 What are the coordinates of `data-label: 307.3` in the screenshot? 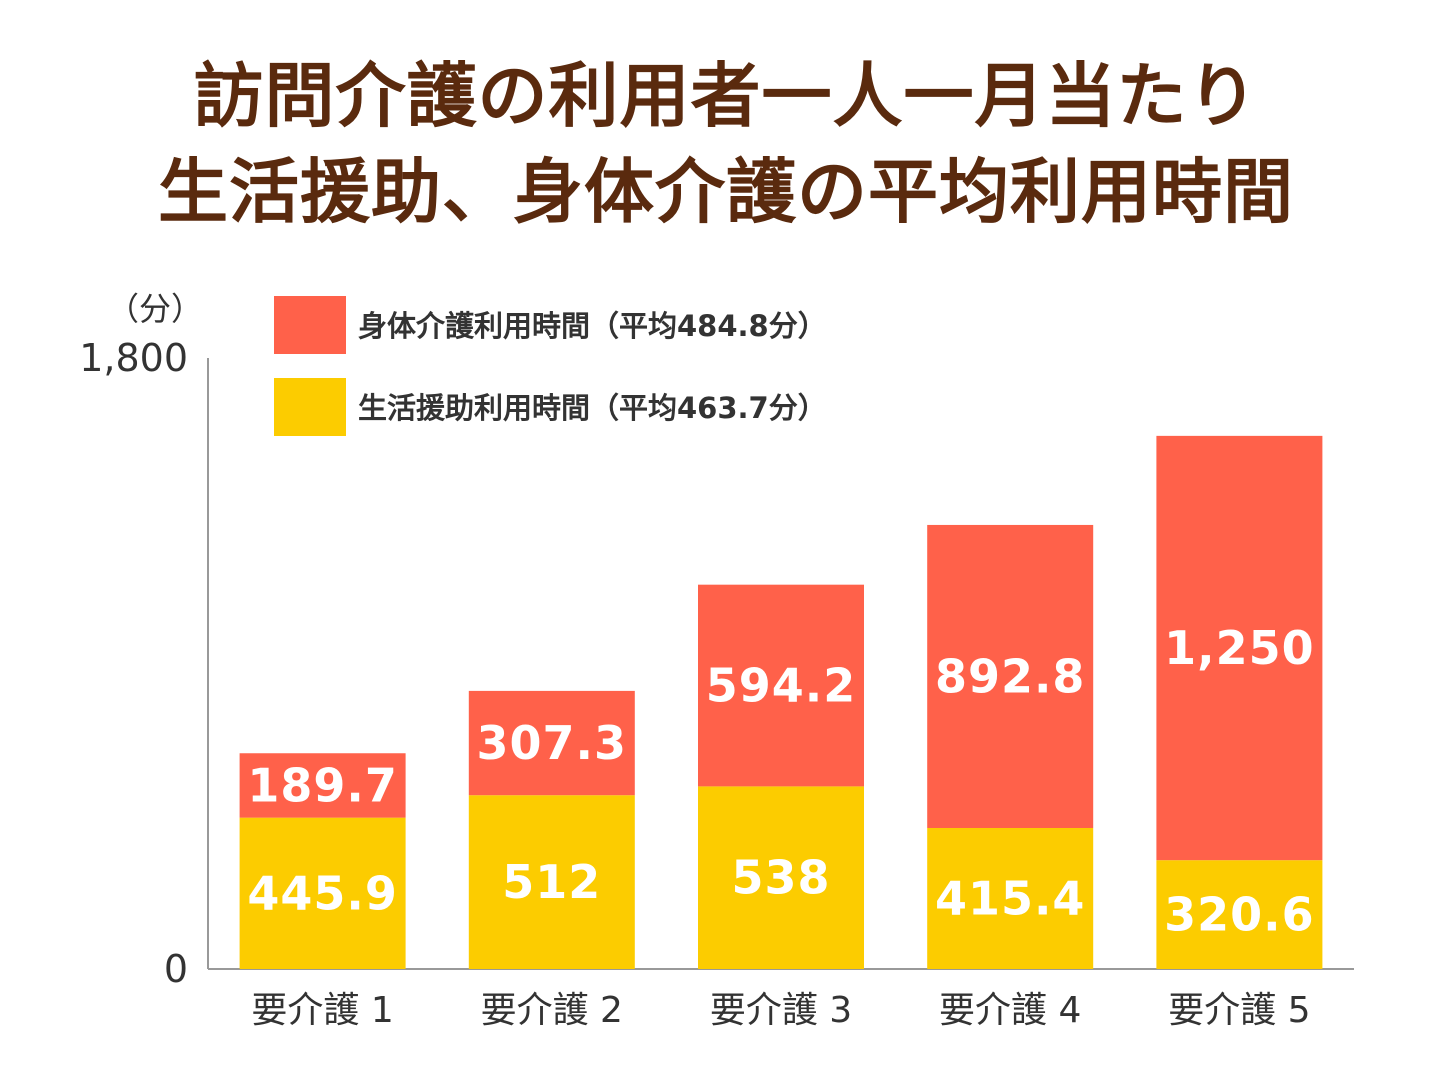 It's located at (552, 743).